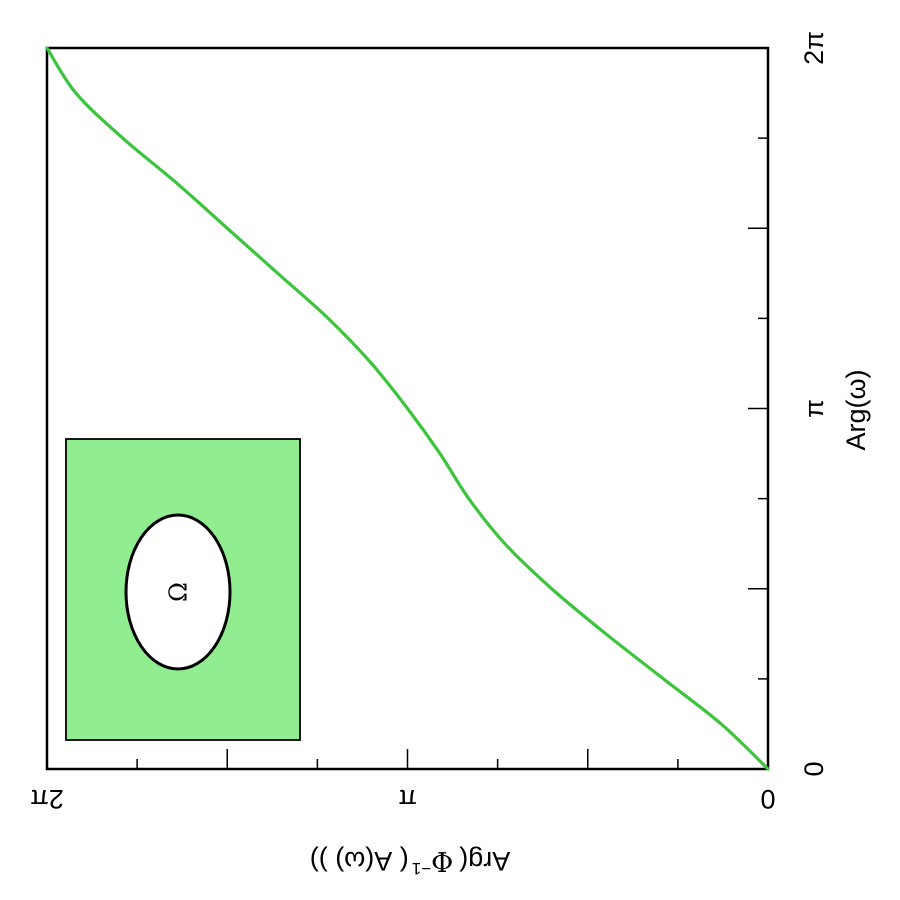  Describe the element at coordinates (767, 799) in the screenshot. I see `y-tick-label: 0` at that location.